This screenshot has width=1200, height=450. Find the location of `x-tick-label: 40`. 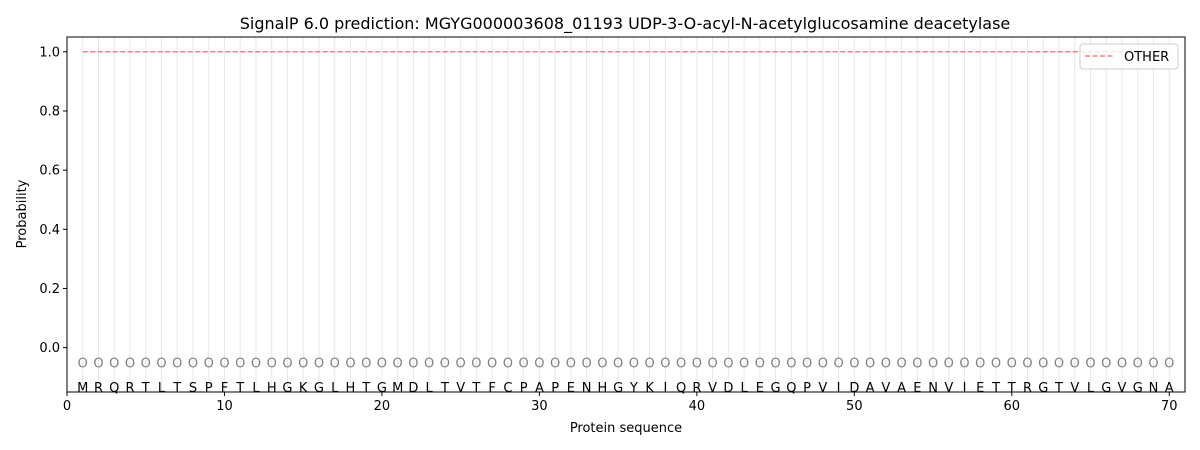

x-tick-label: 40 is located at coordinates (697, 406).